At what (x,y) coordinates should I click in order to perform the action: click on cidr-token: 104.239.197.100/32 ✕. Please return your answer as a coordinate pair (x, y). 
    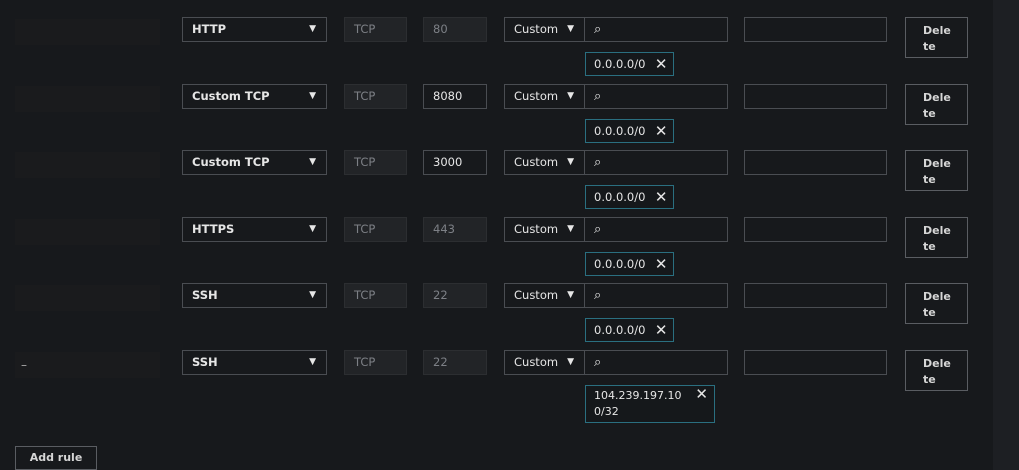
    Looking at the image, I should click on (650, 404).